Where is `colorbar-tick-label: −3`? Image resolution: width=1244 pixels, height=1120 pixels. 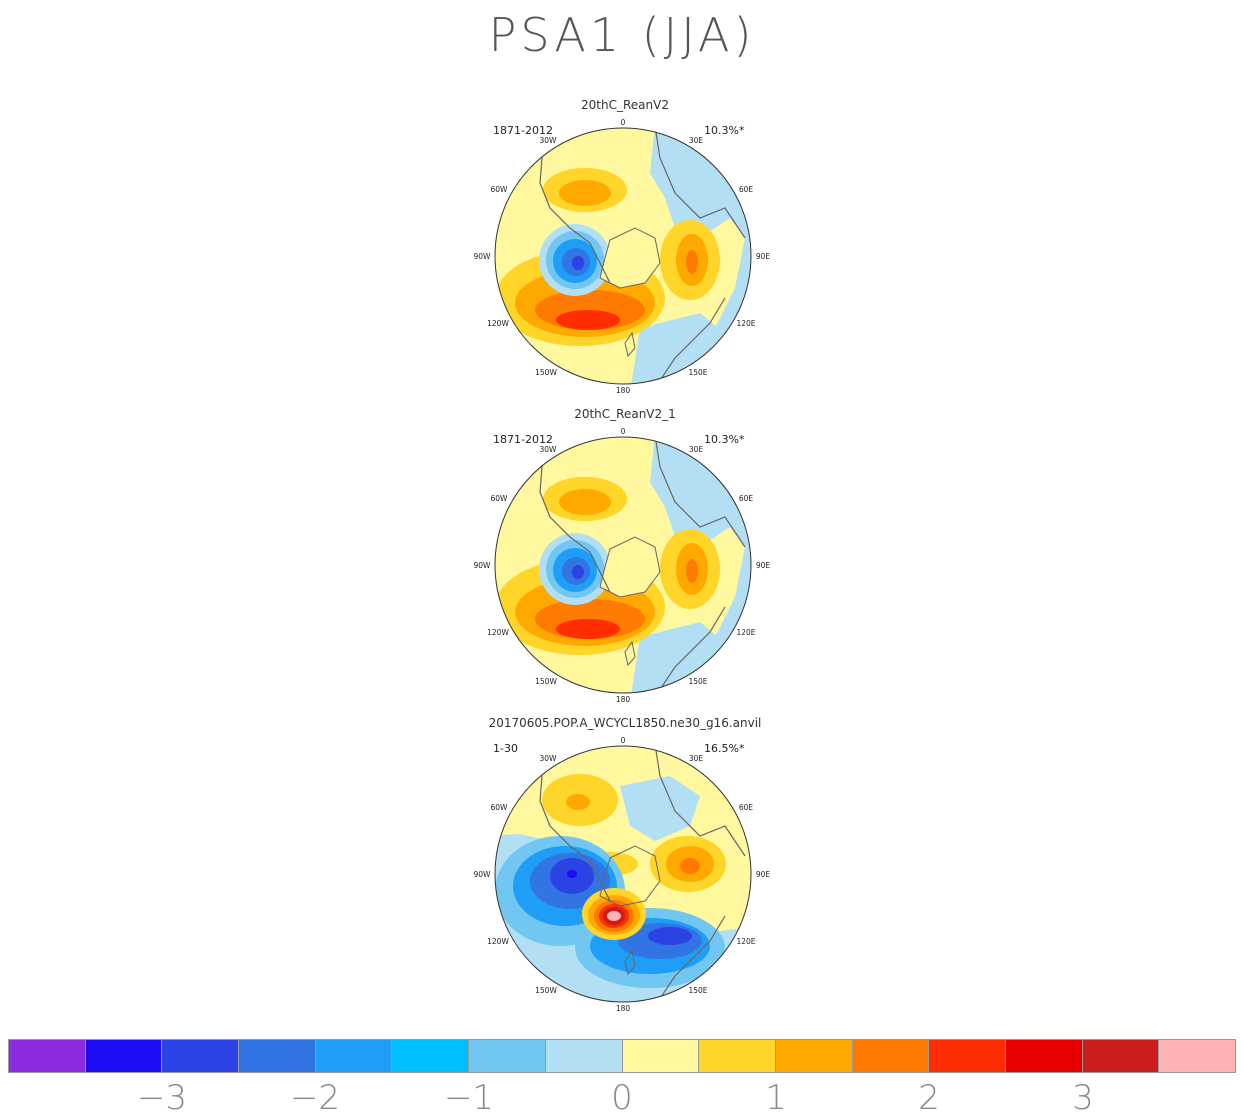 colorbar-tick-label: −3 is located at coordinates (162, 1098).